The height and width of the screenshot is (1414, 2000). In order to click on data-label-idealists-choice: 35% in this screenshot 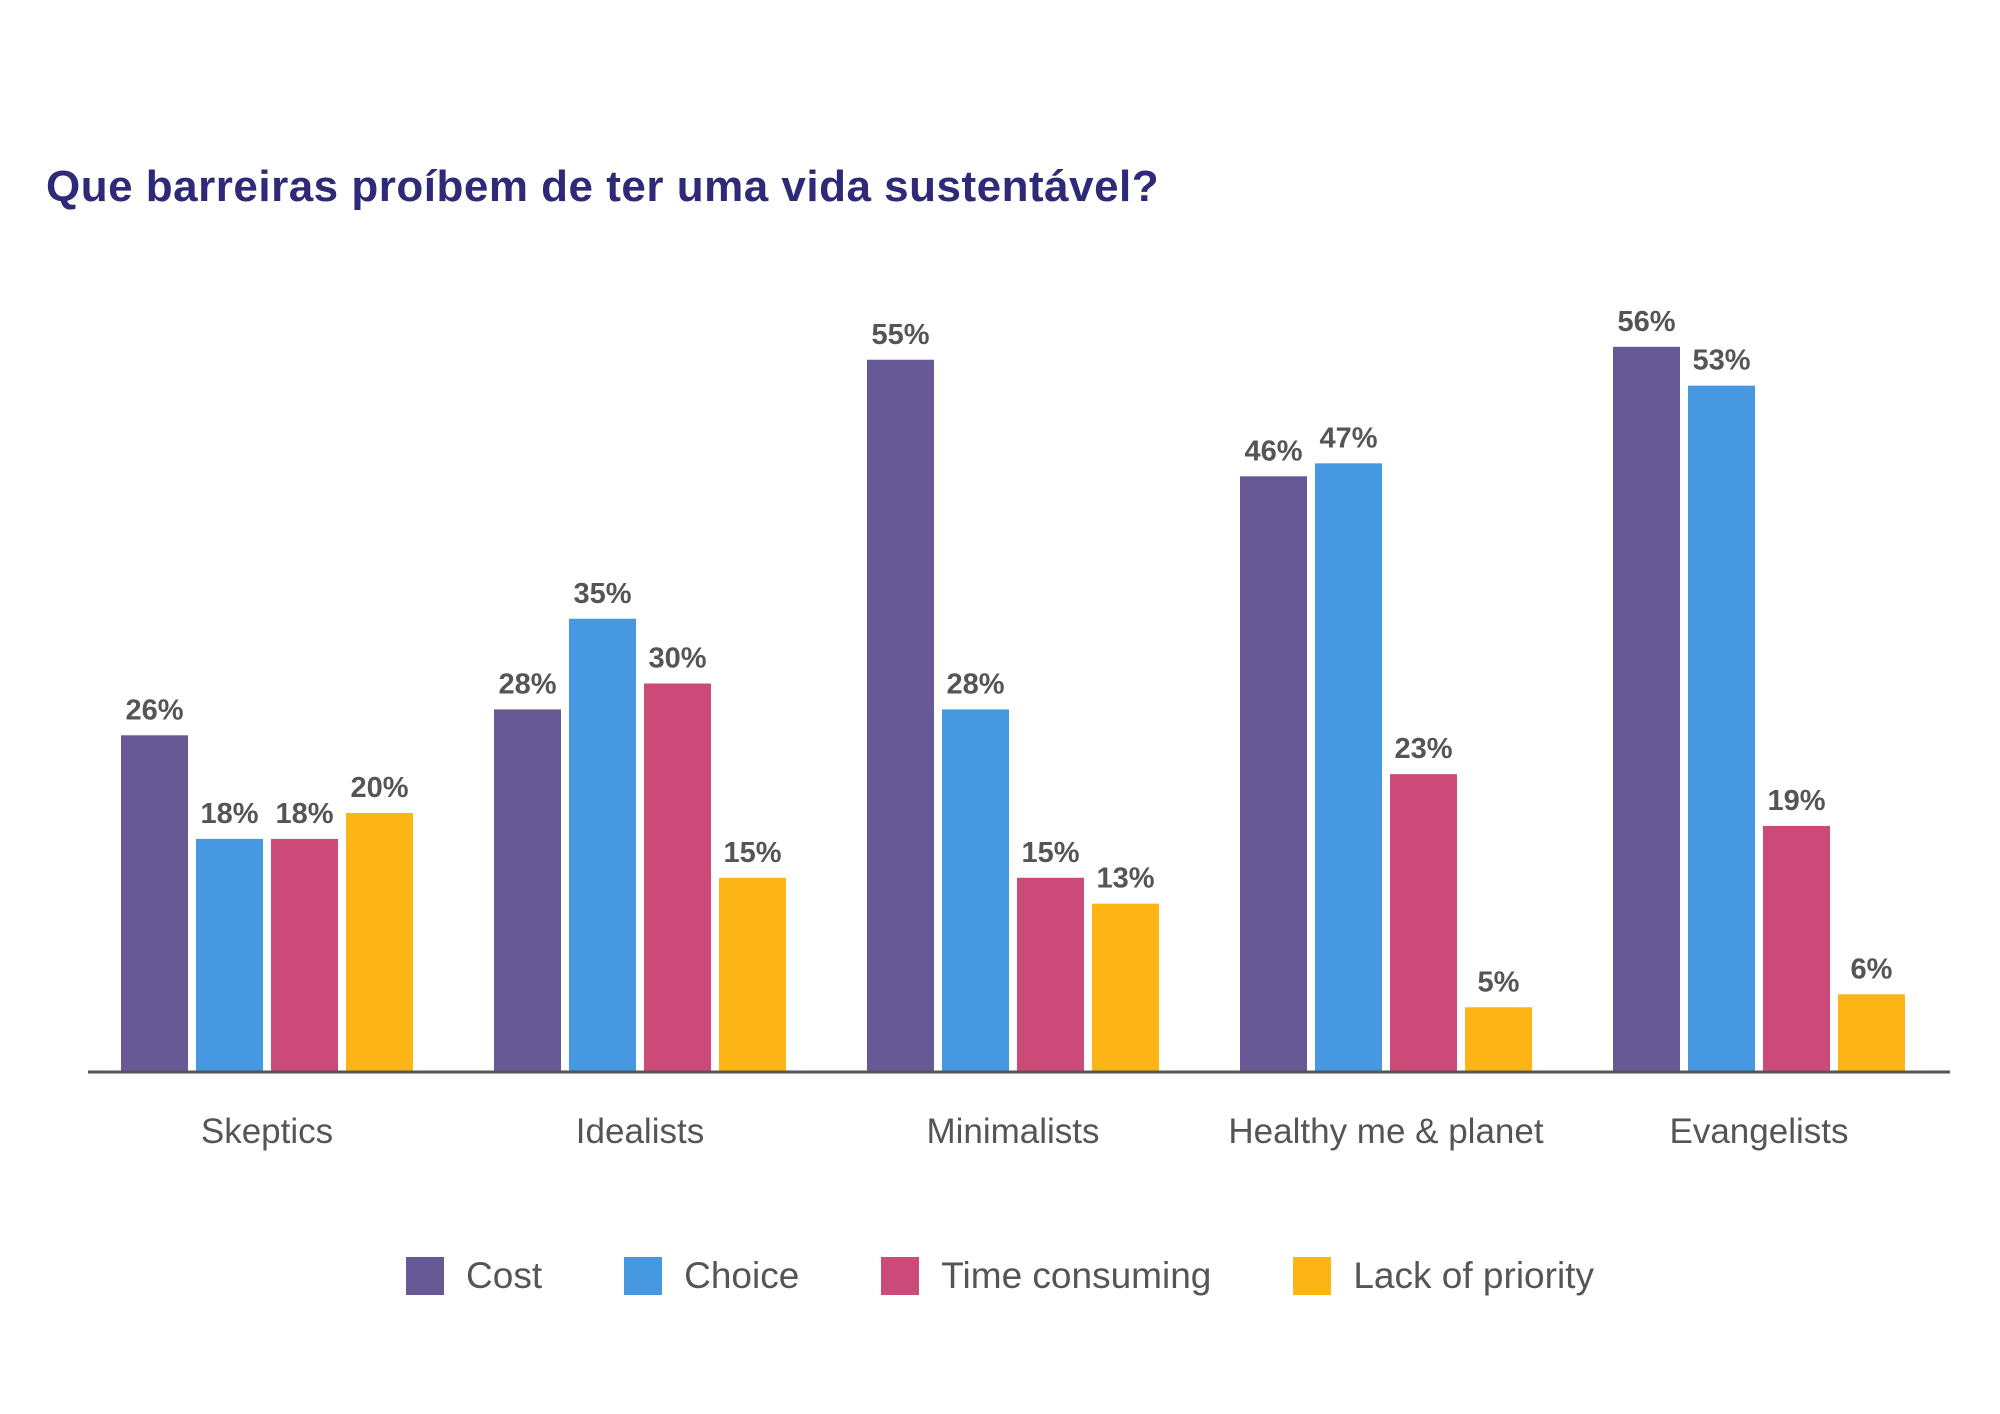, I will do `click(602, 594)`.